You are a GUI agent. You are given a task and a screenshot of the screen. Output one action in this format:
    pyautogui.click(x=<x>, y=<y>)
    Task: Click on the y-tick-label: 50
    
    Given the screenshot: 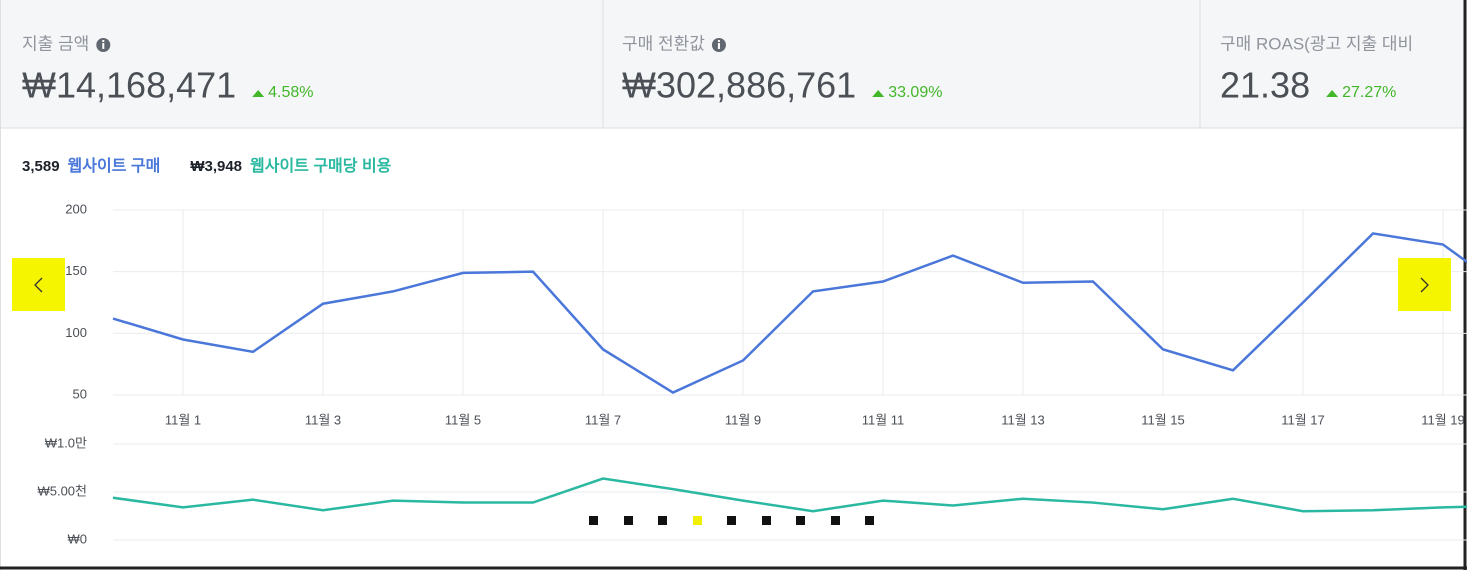 What is the action you would take?
    pyautogui.click(x=80, y=393)
    